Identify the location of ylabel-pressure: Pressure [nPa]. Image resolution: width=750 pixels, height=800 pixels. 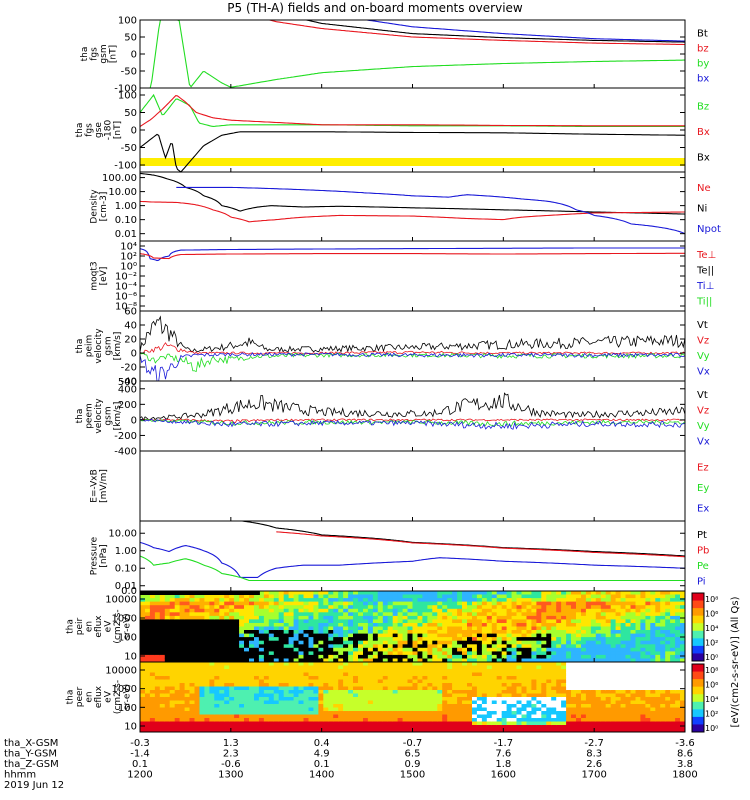
(99, 555).